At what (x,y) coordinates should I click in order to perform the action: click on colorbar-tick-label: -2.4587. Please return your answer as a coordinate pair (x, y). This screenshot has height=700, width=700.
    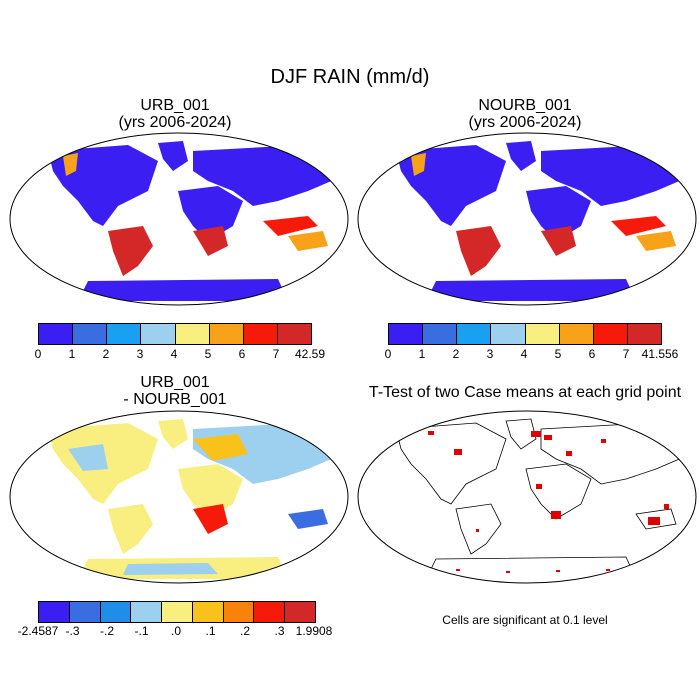
    Looking at the image, I should click on (38, 631).